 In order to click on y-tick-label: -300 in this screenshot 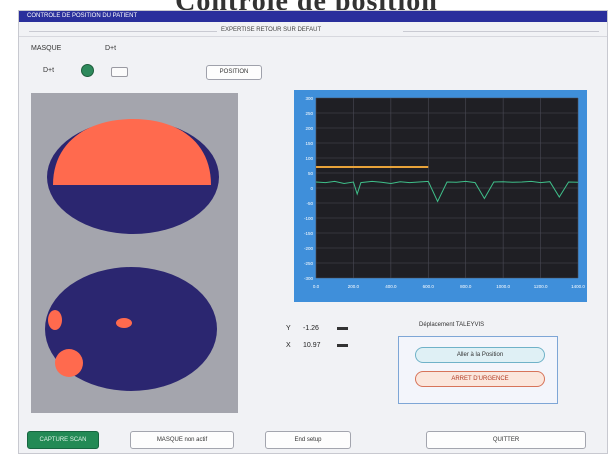, I will do `click(309, 278)`.